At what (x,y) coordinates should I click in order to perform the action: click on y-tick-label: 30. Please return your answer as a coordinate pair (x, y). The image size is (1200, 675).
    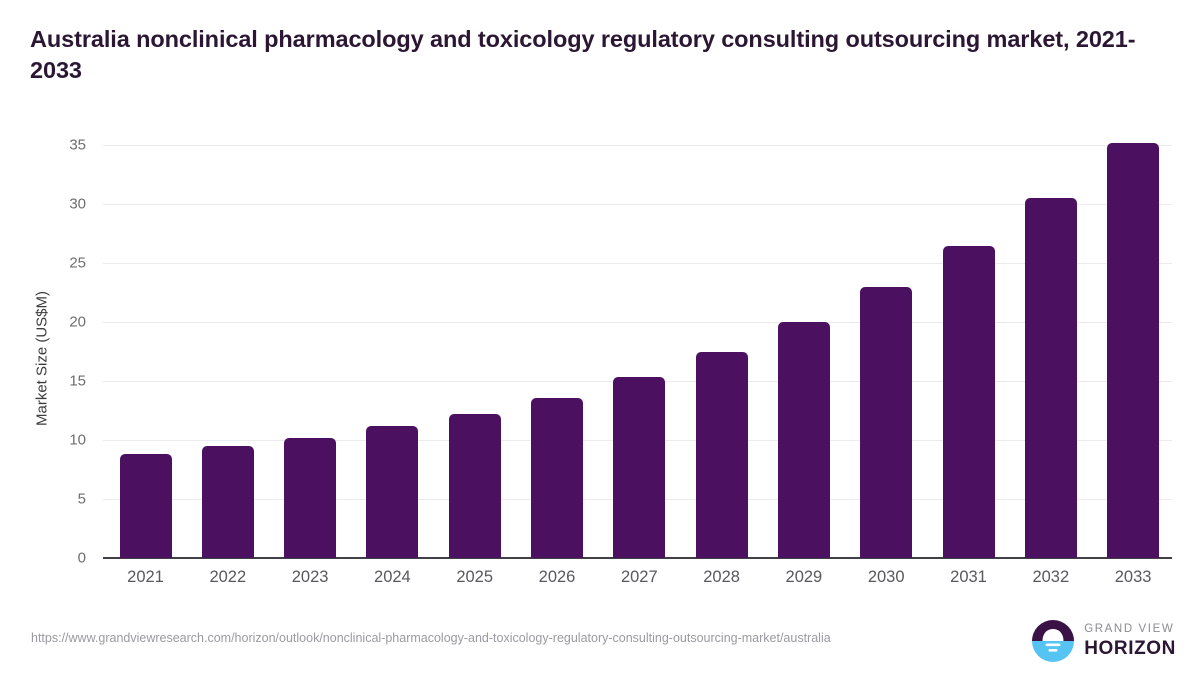
    Looking at the image, I should click on (77, 204).